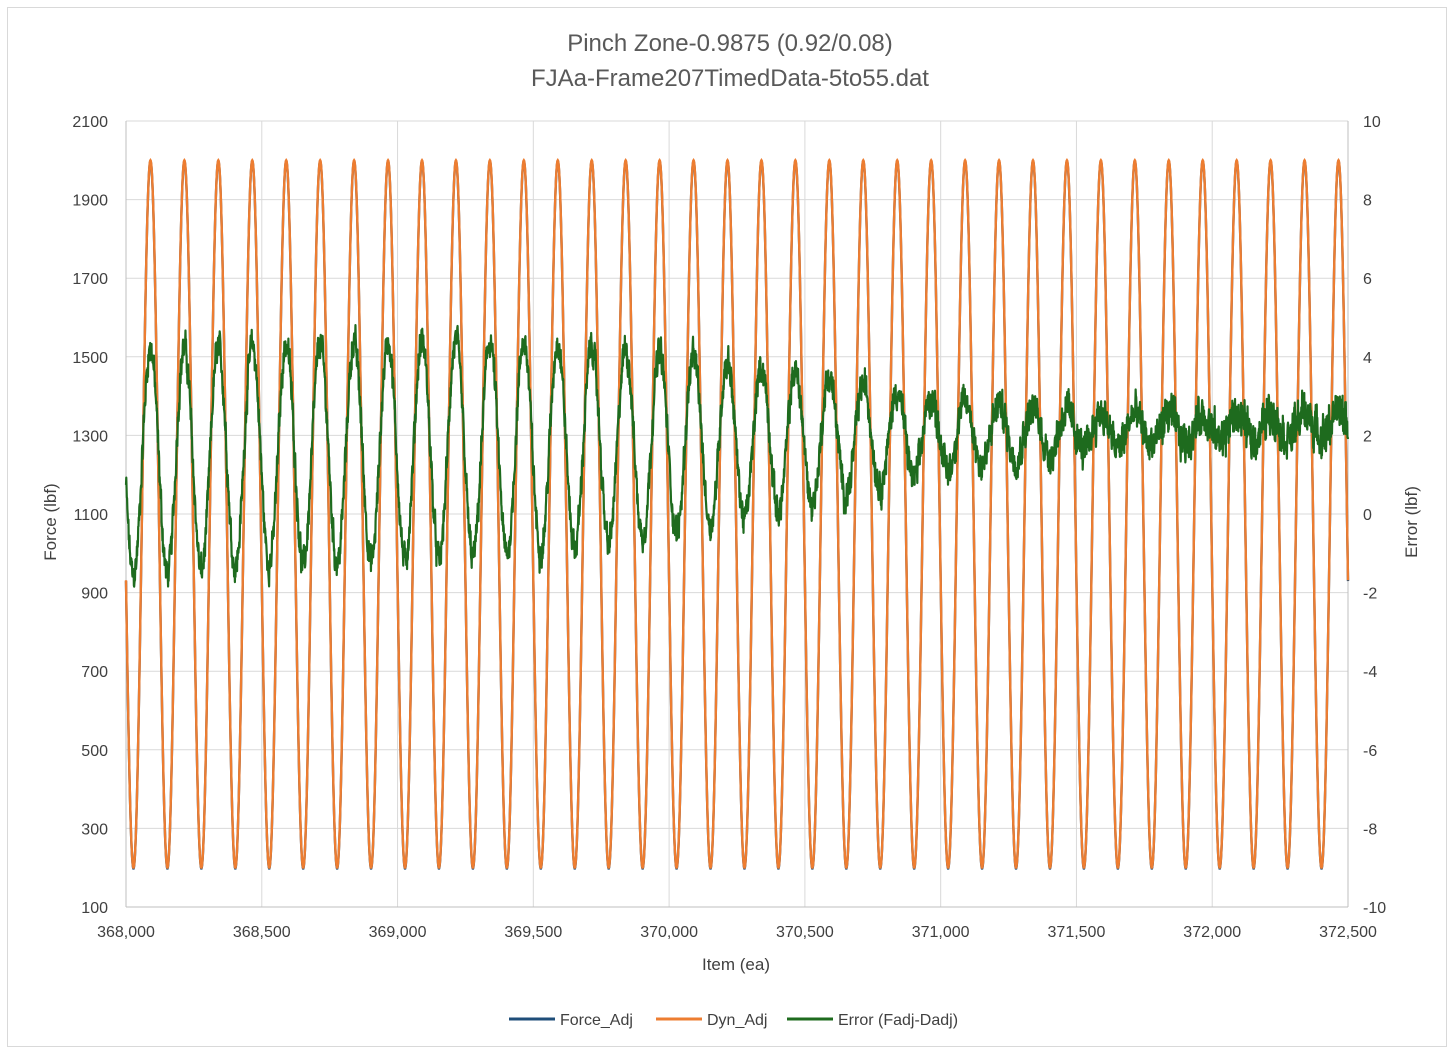  What do you see at coordinates (1370, 829) in the screenshot?
I see `y2-tick-label: -8` at bounding box center [1370, 829].